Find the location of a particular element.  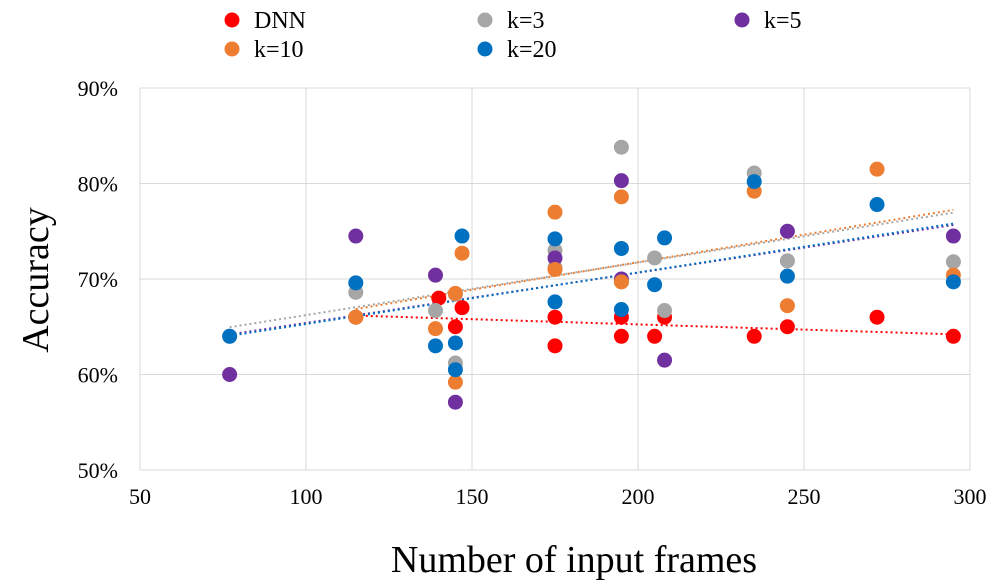

trendline-k3 is located at coordinates (591, 270).